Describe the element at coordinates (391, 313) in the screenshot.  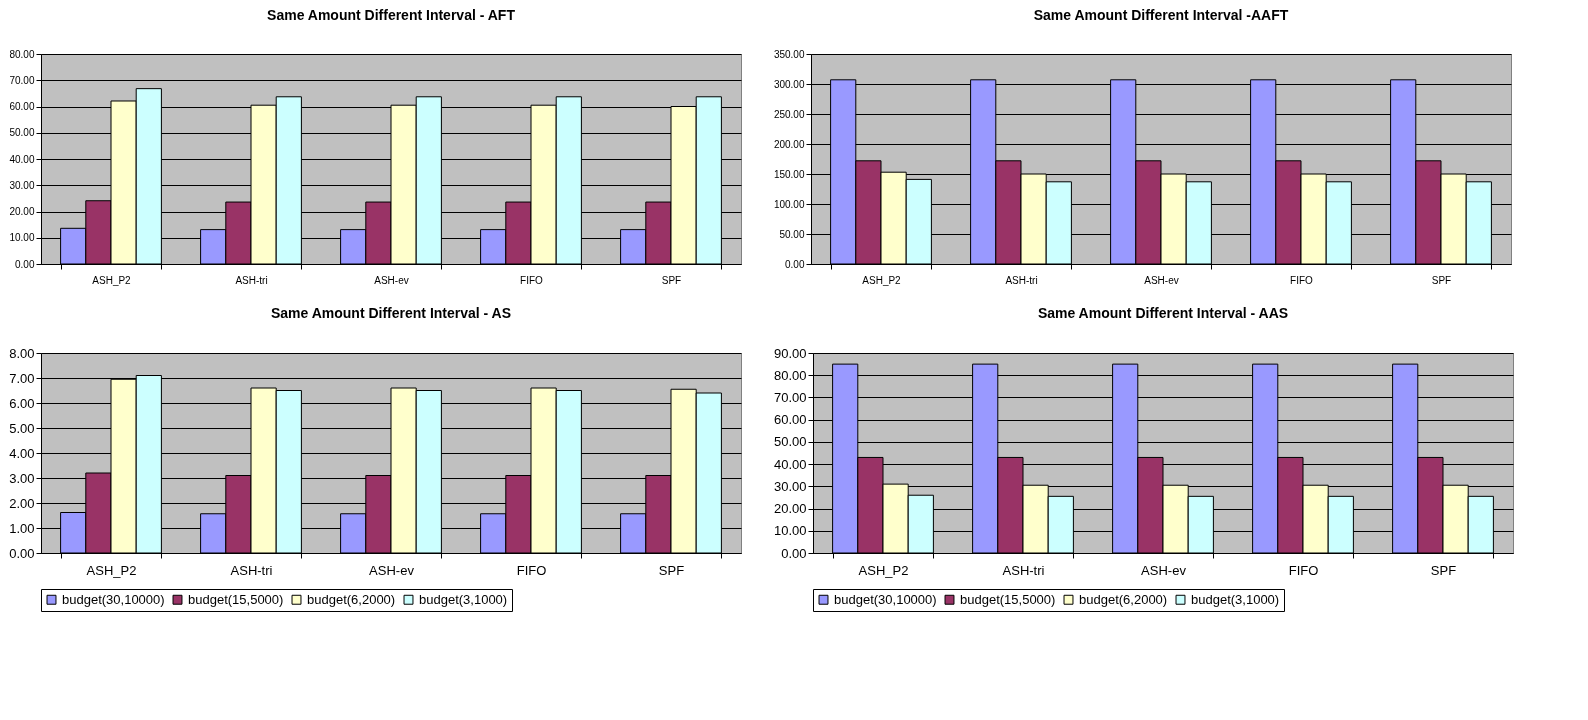
I see `chart-title: Same Amount Different Interval - AS` at that location.